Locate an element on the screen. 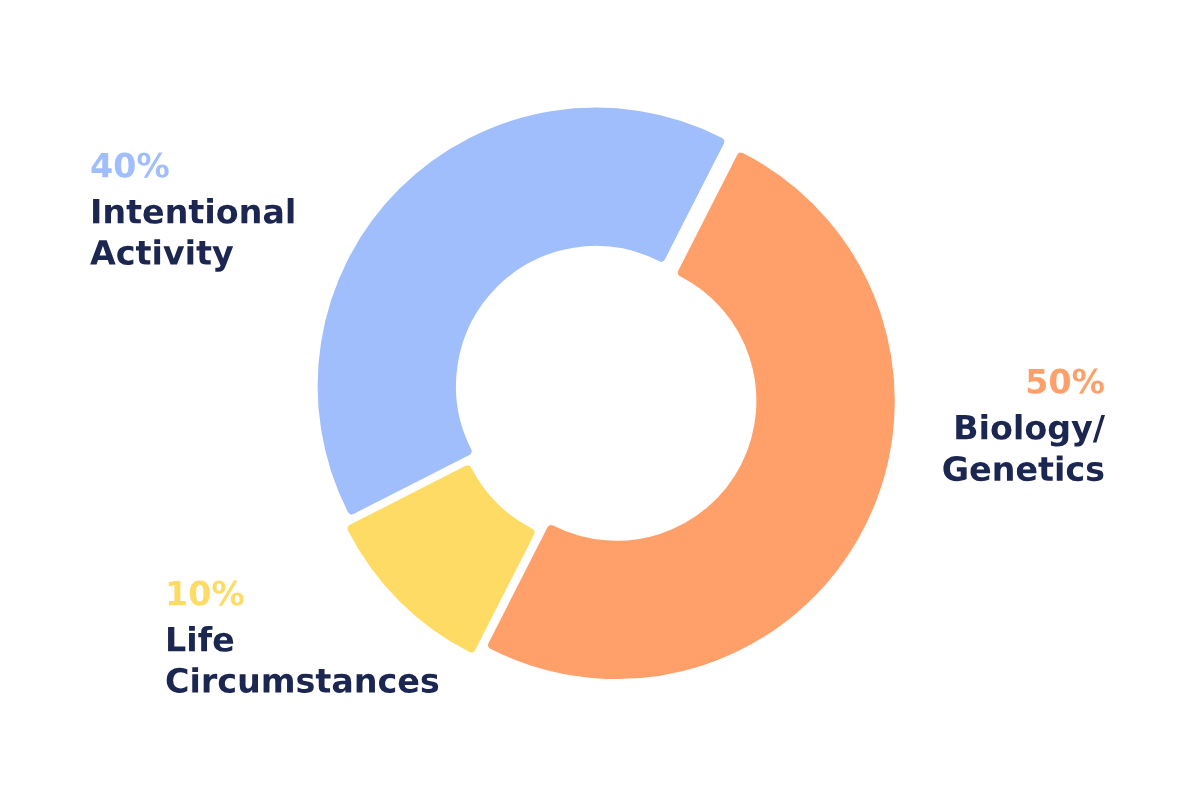  data-label: 50% is located at coordinates (1065, 381).